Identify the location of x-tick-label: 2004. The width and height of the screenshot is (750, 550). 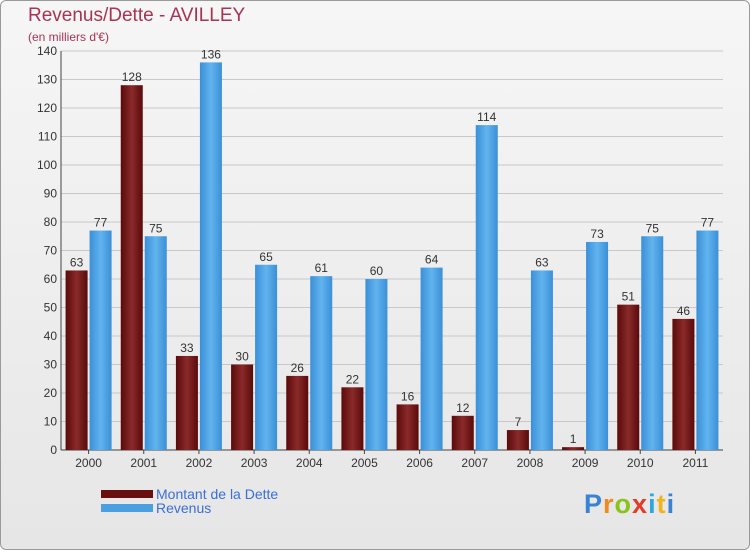
(309, 463).